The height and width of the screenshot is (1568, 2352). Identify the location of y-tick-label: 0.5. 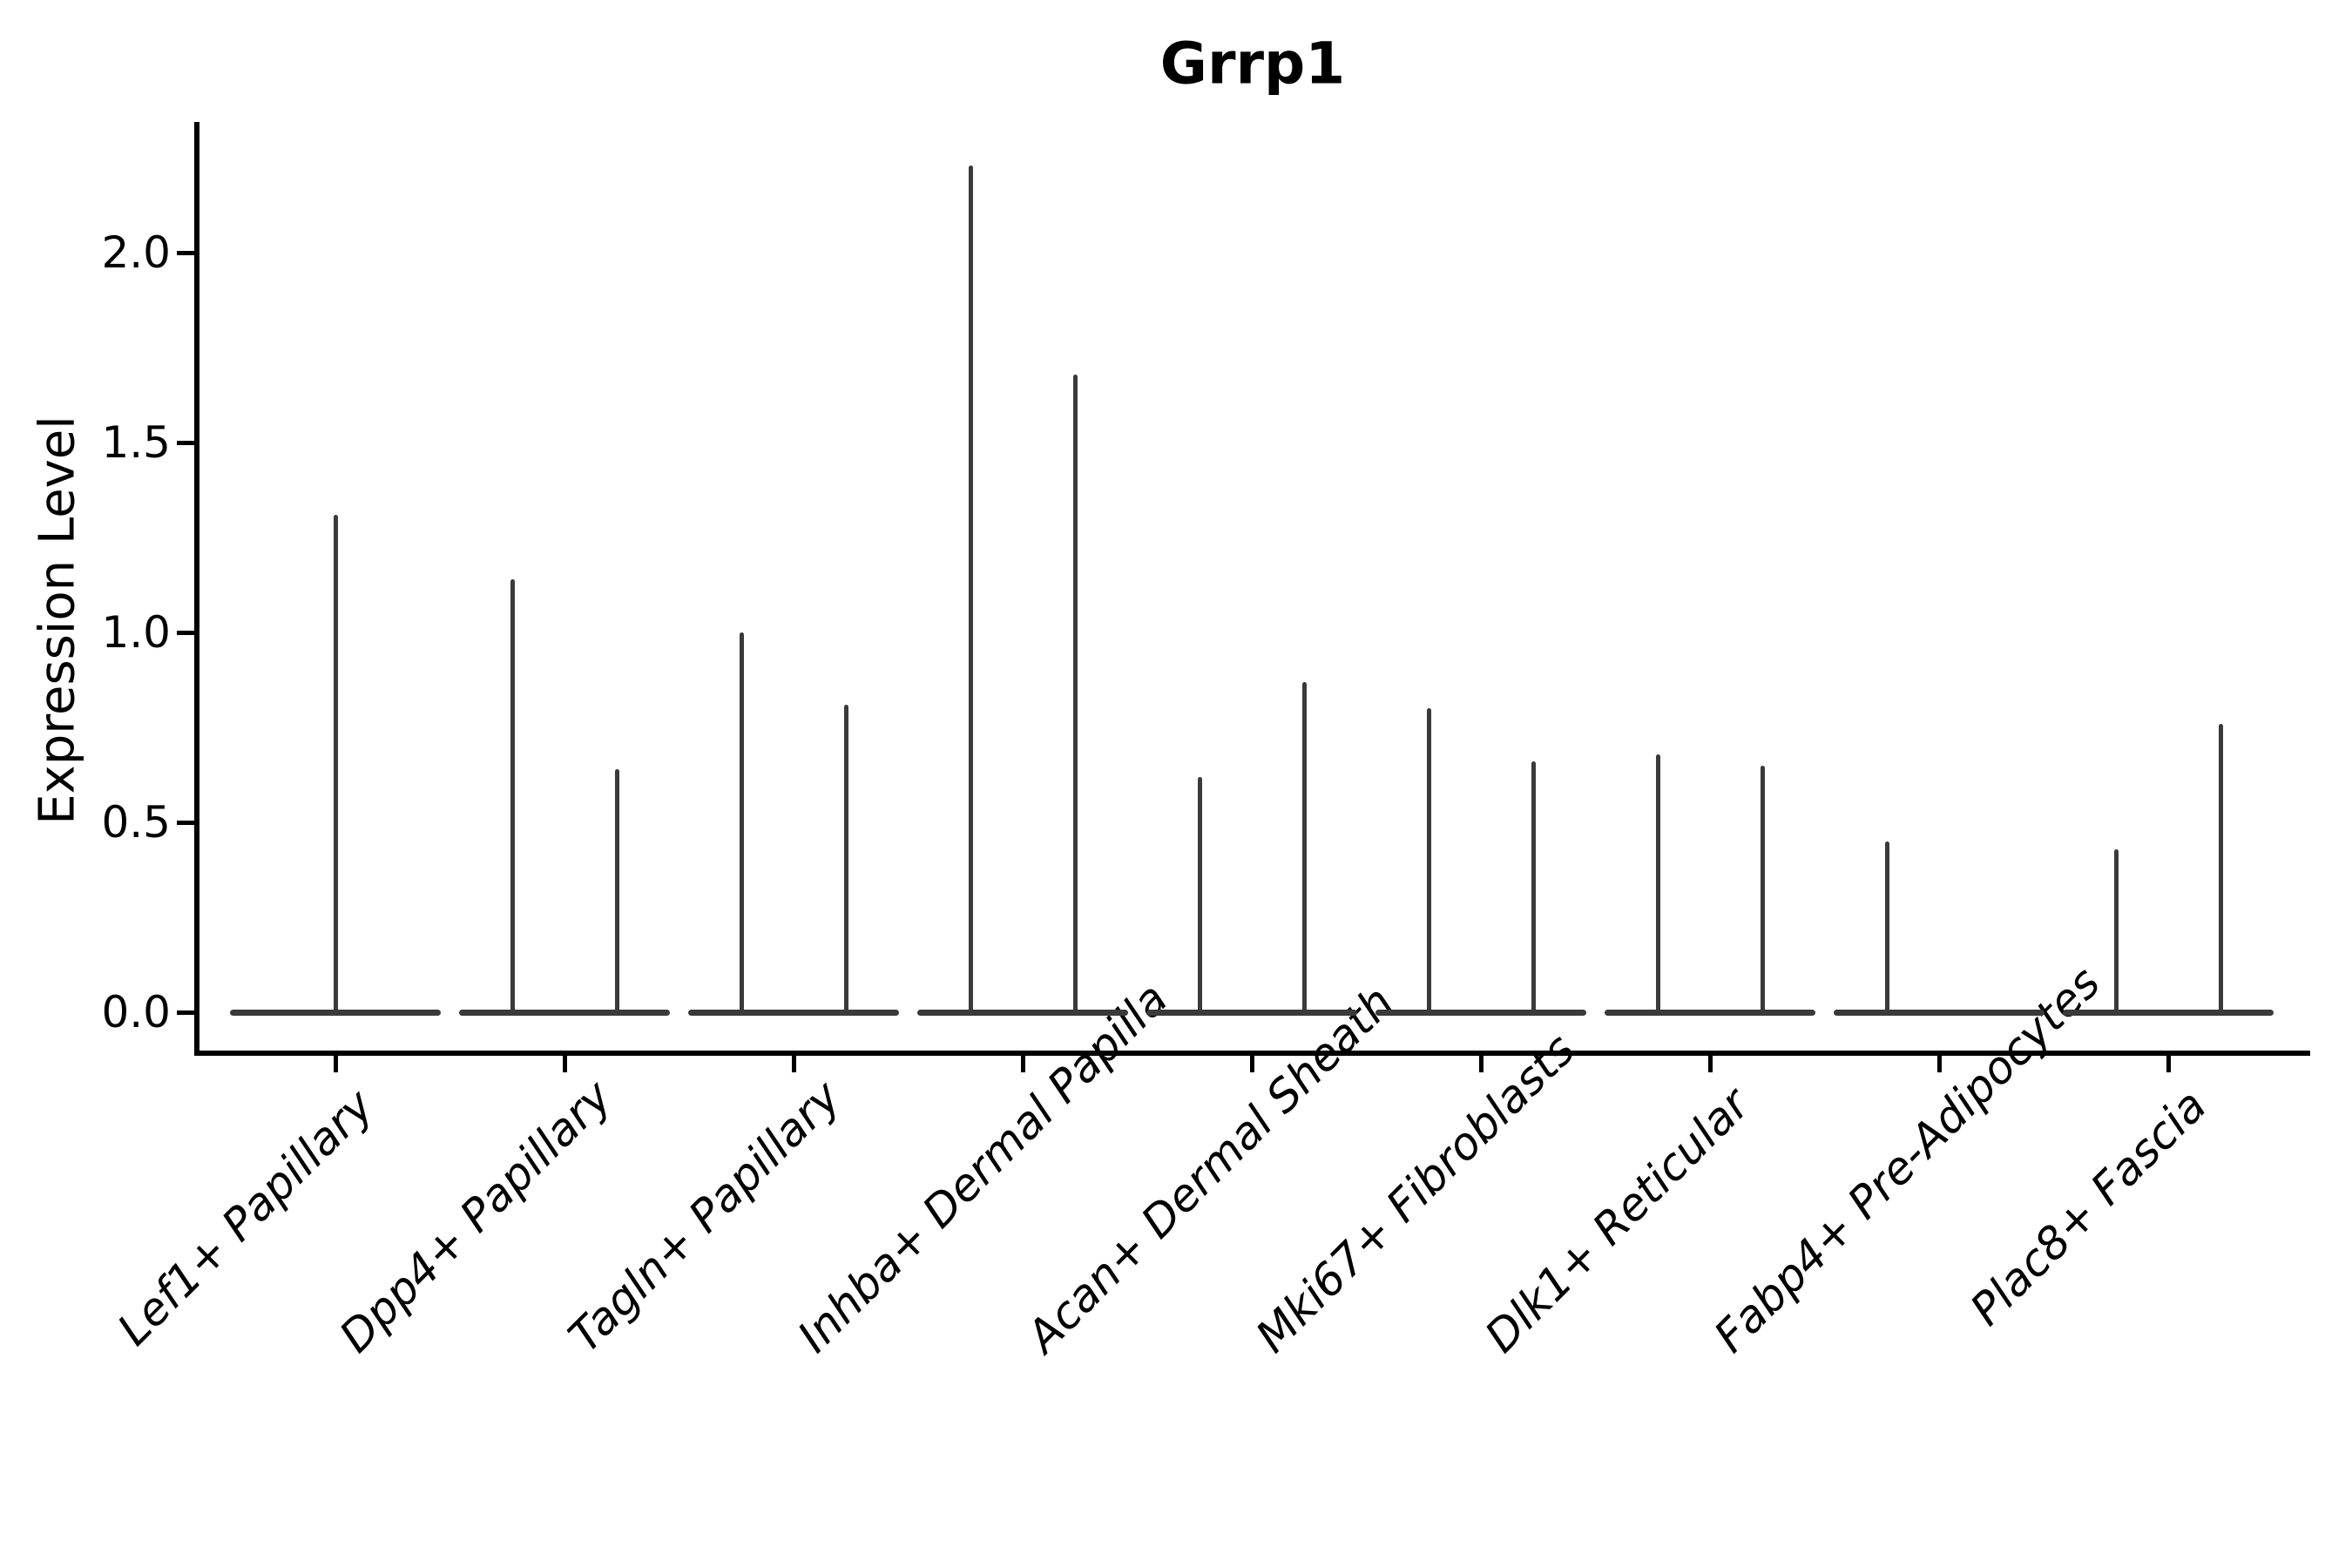
(136, 822).